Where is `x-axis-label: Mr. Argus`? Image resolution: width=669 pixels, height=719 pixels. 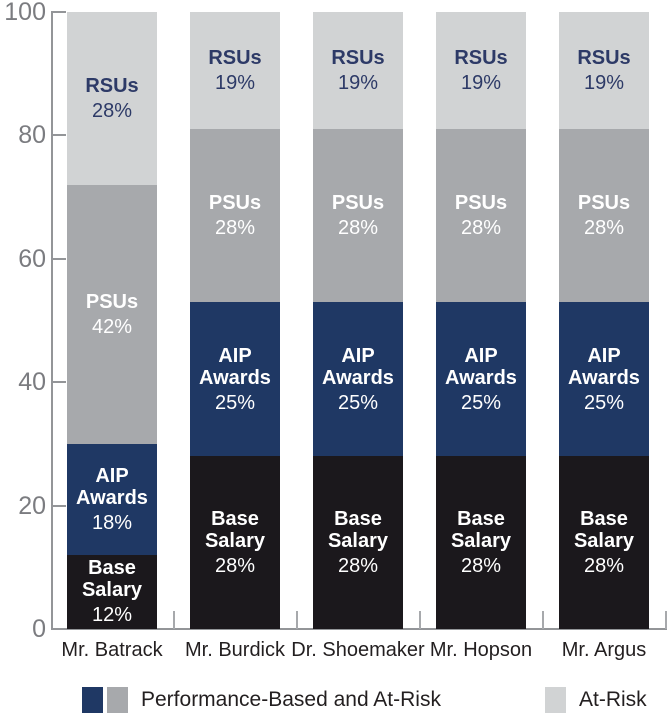 x-axis-label: Mr. Argus is located at coordinates (604, 650).